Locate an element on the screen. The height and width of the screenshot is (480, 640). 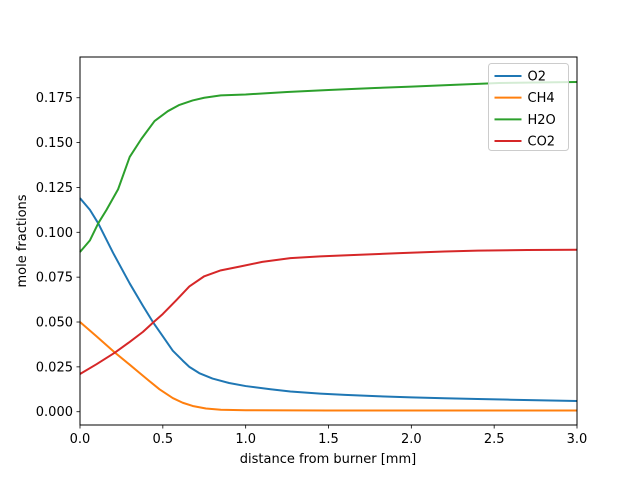
y-tick-label: 0.150 is located at coordinates (54, 143).